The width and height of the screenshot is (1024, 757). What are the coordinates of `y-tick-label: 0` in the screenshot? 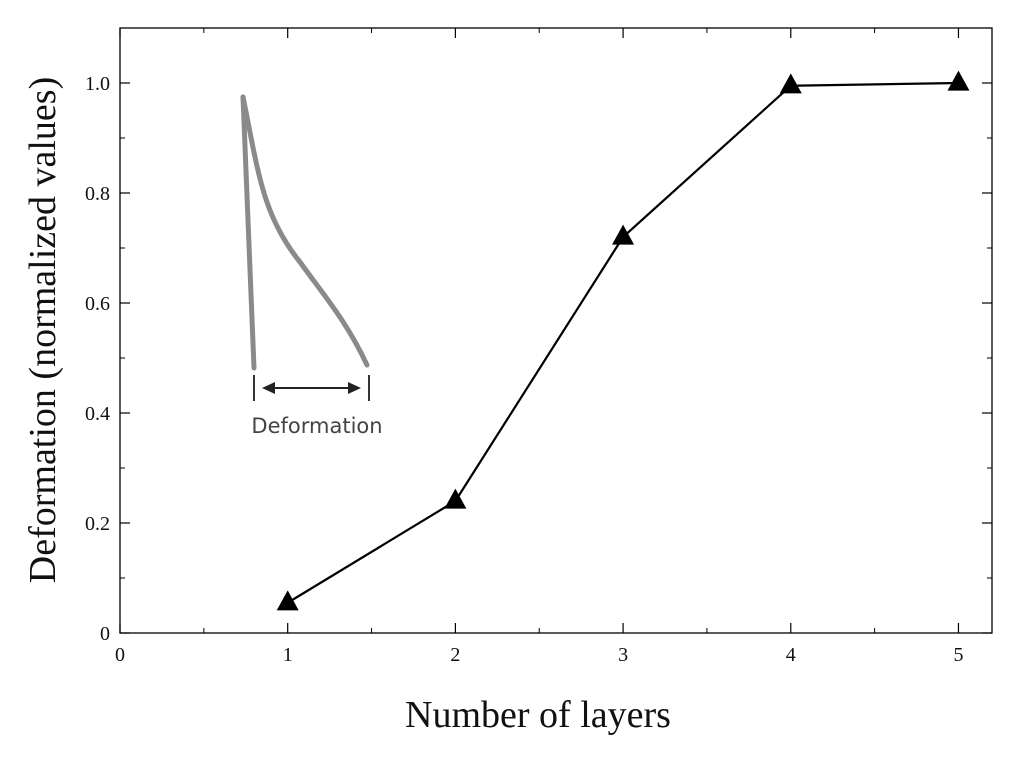 It's located at (105, 634).